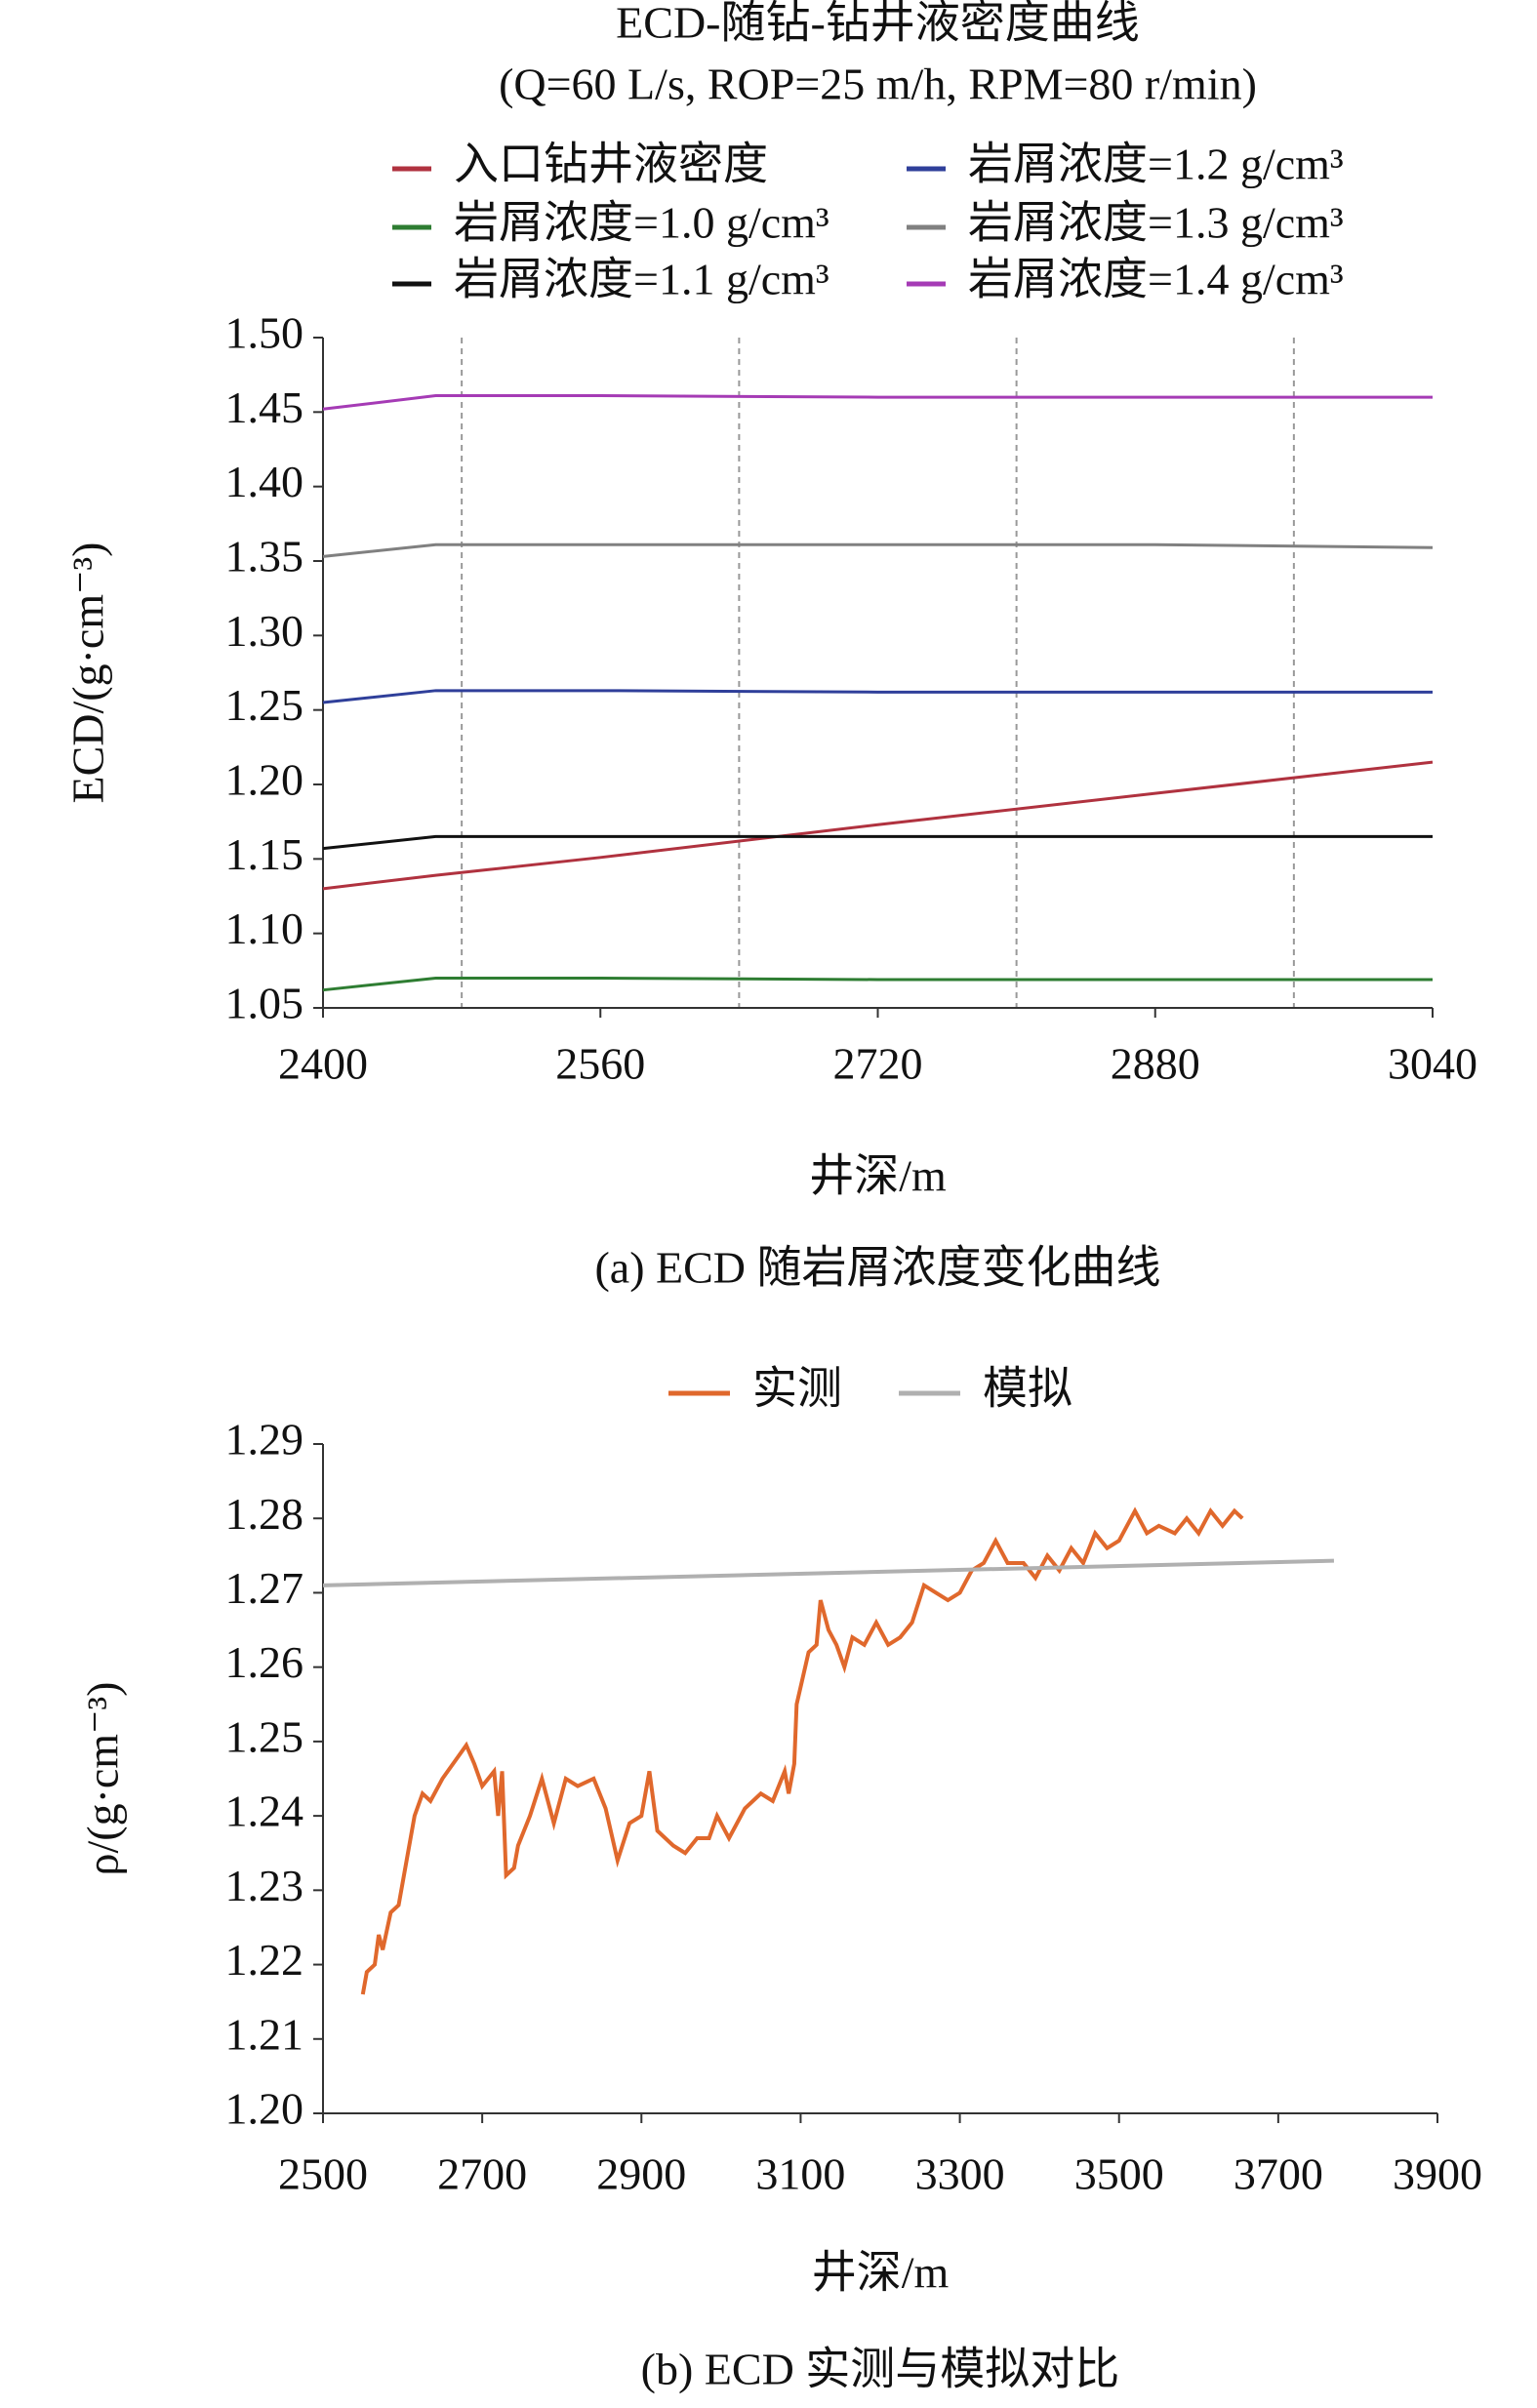 The image size is (1537, 2408). What do you see at coordinates (323, 2174) in the screenshot?
I see `x-tick-label: 2500` at bounding box center [323, 2174].